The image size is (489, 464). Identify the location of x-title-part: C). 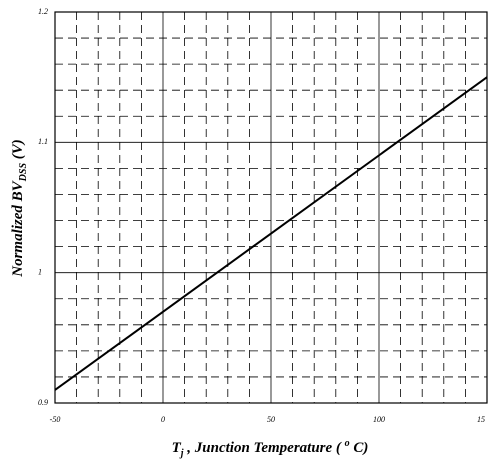
(359, 448).